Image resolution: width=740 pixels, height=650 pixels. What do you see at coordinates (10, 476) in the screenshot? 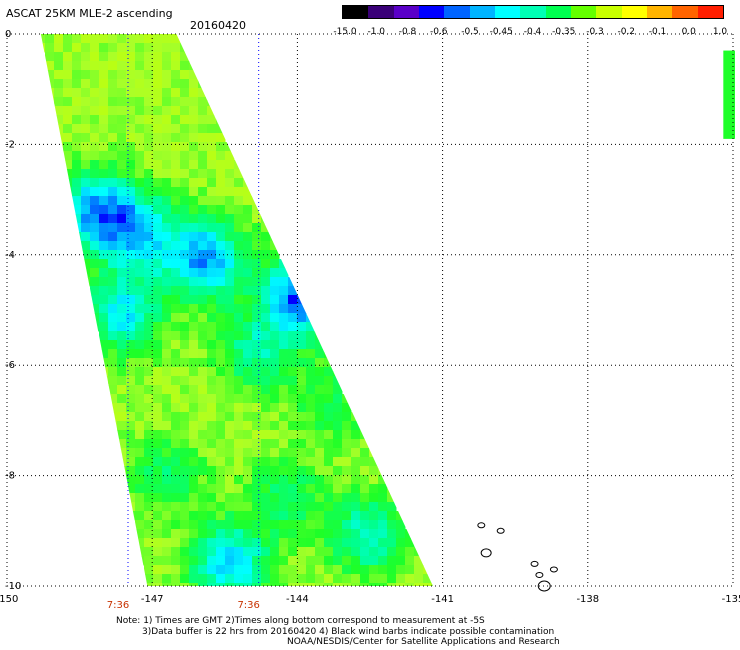
I see `y-tick-label: -8` at bounding box center [10, 476].